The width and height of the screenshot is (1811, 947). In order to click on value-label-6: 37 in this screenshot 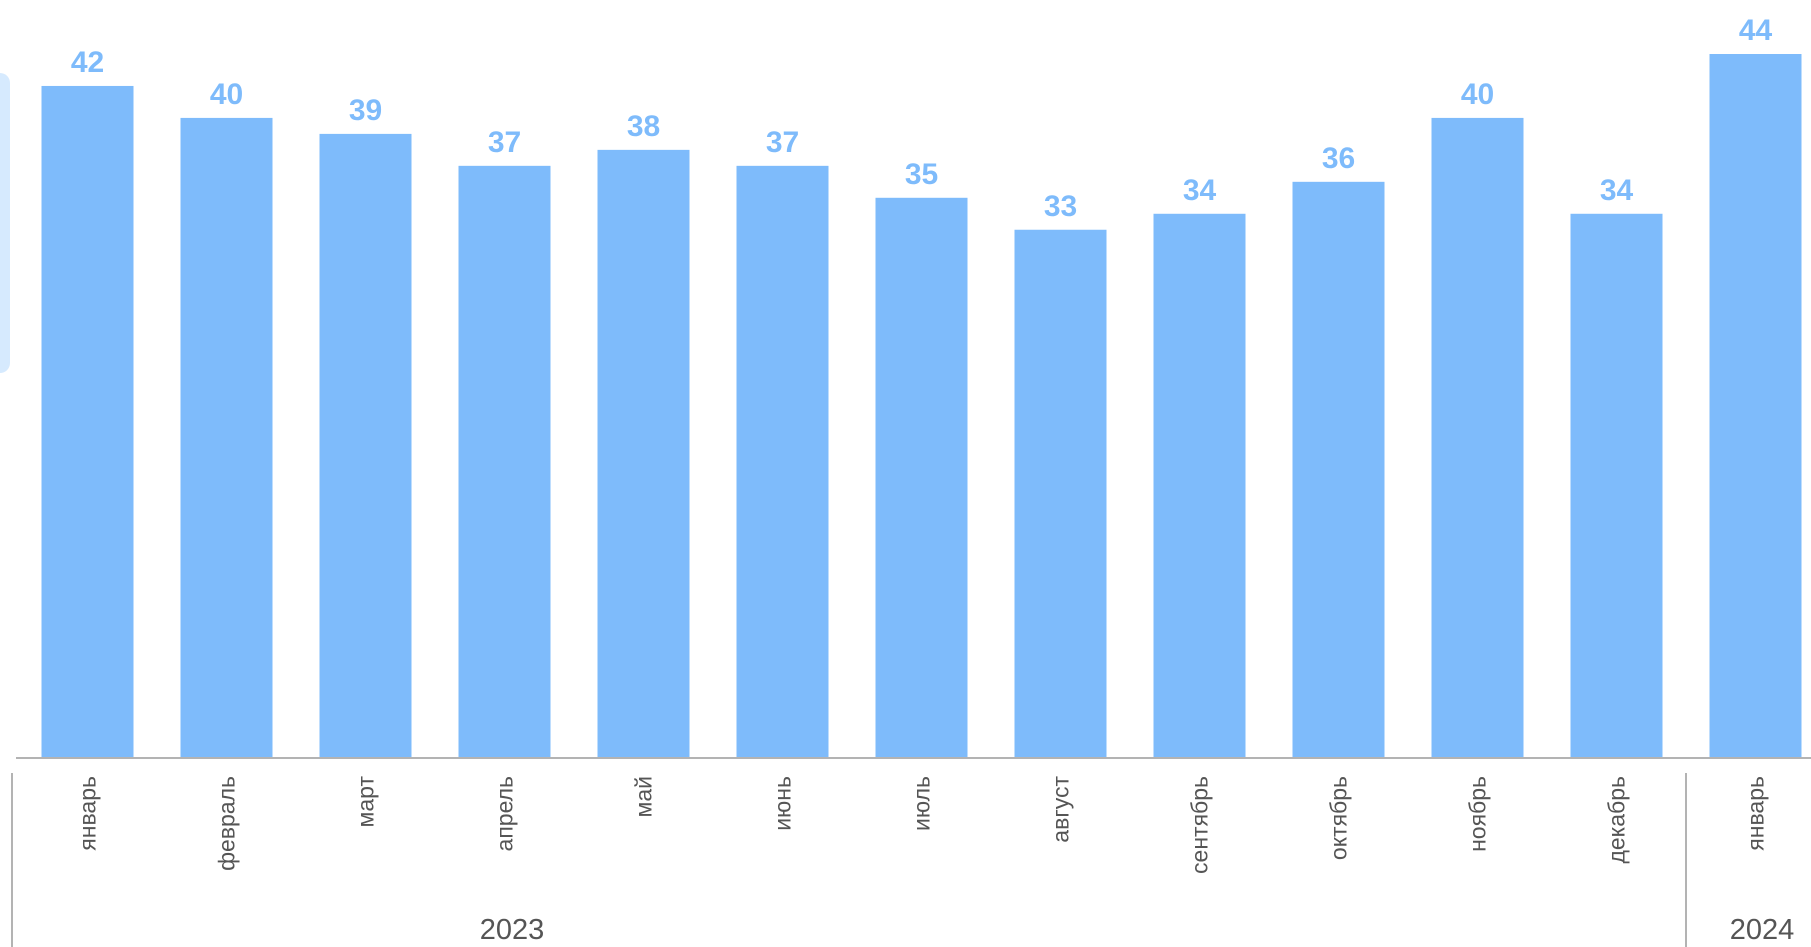, I will do `click(782, 142)`.